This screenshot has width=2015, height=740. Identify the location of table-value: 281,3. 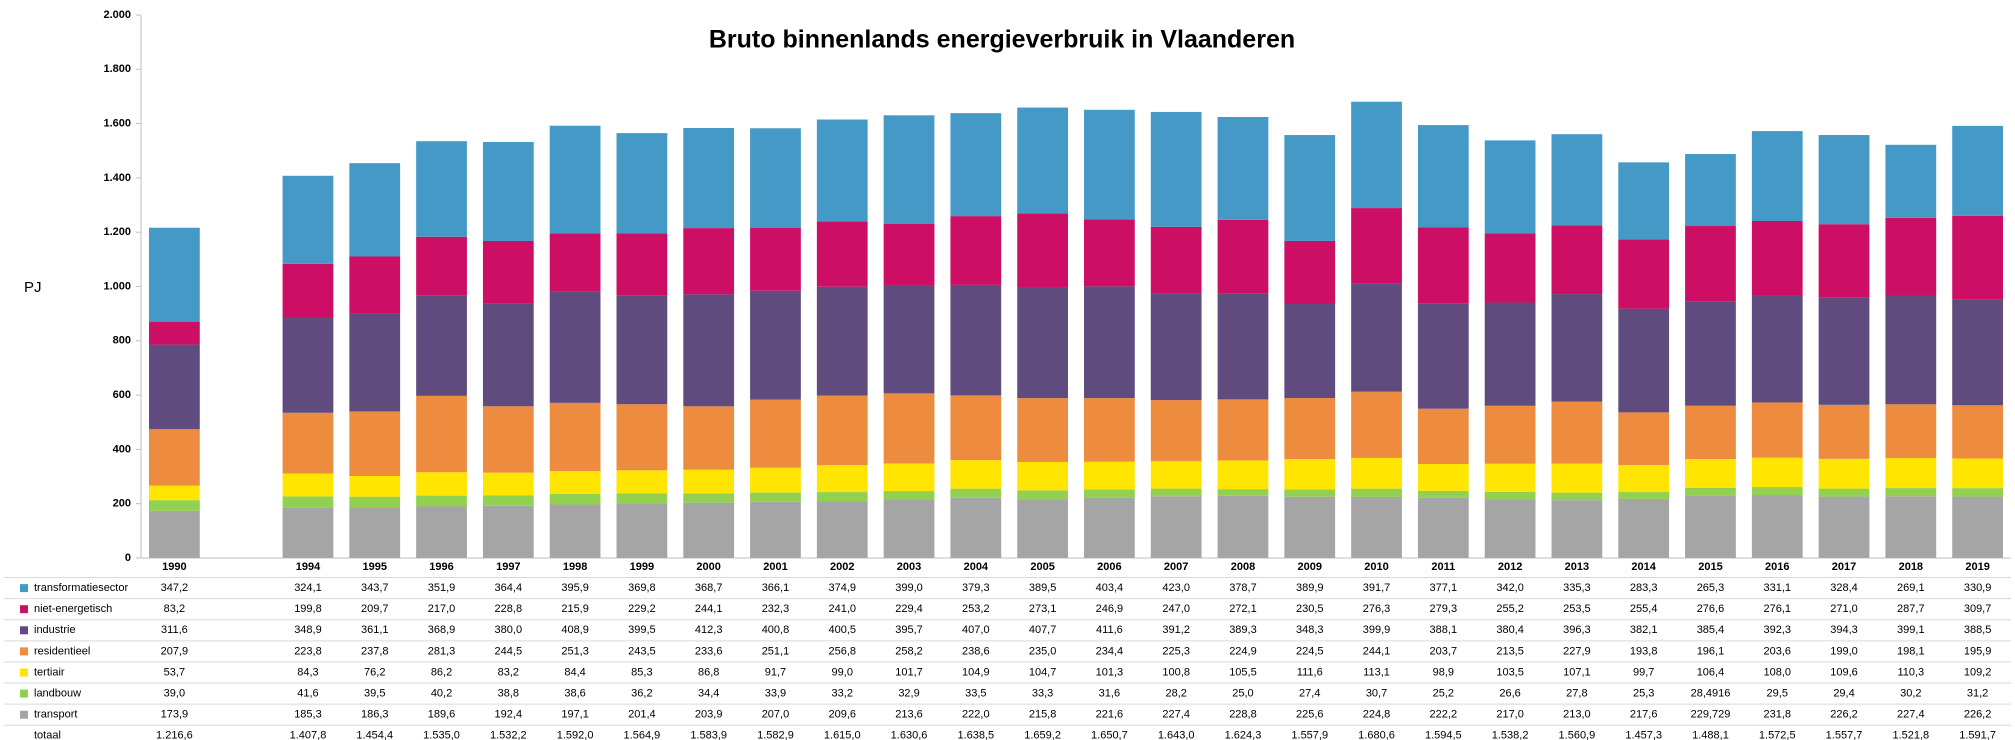
(442, 651).